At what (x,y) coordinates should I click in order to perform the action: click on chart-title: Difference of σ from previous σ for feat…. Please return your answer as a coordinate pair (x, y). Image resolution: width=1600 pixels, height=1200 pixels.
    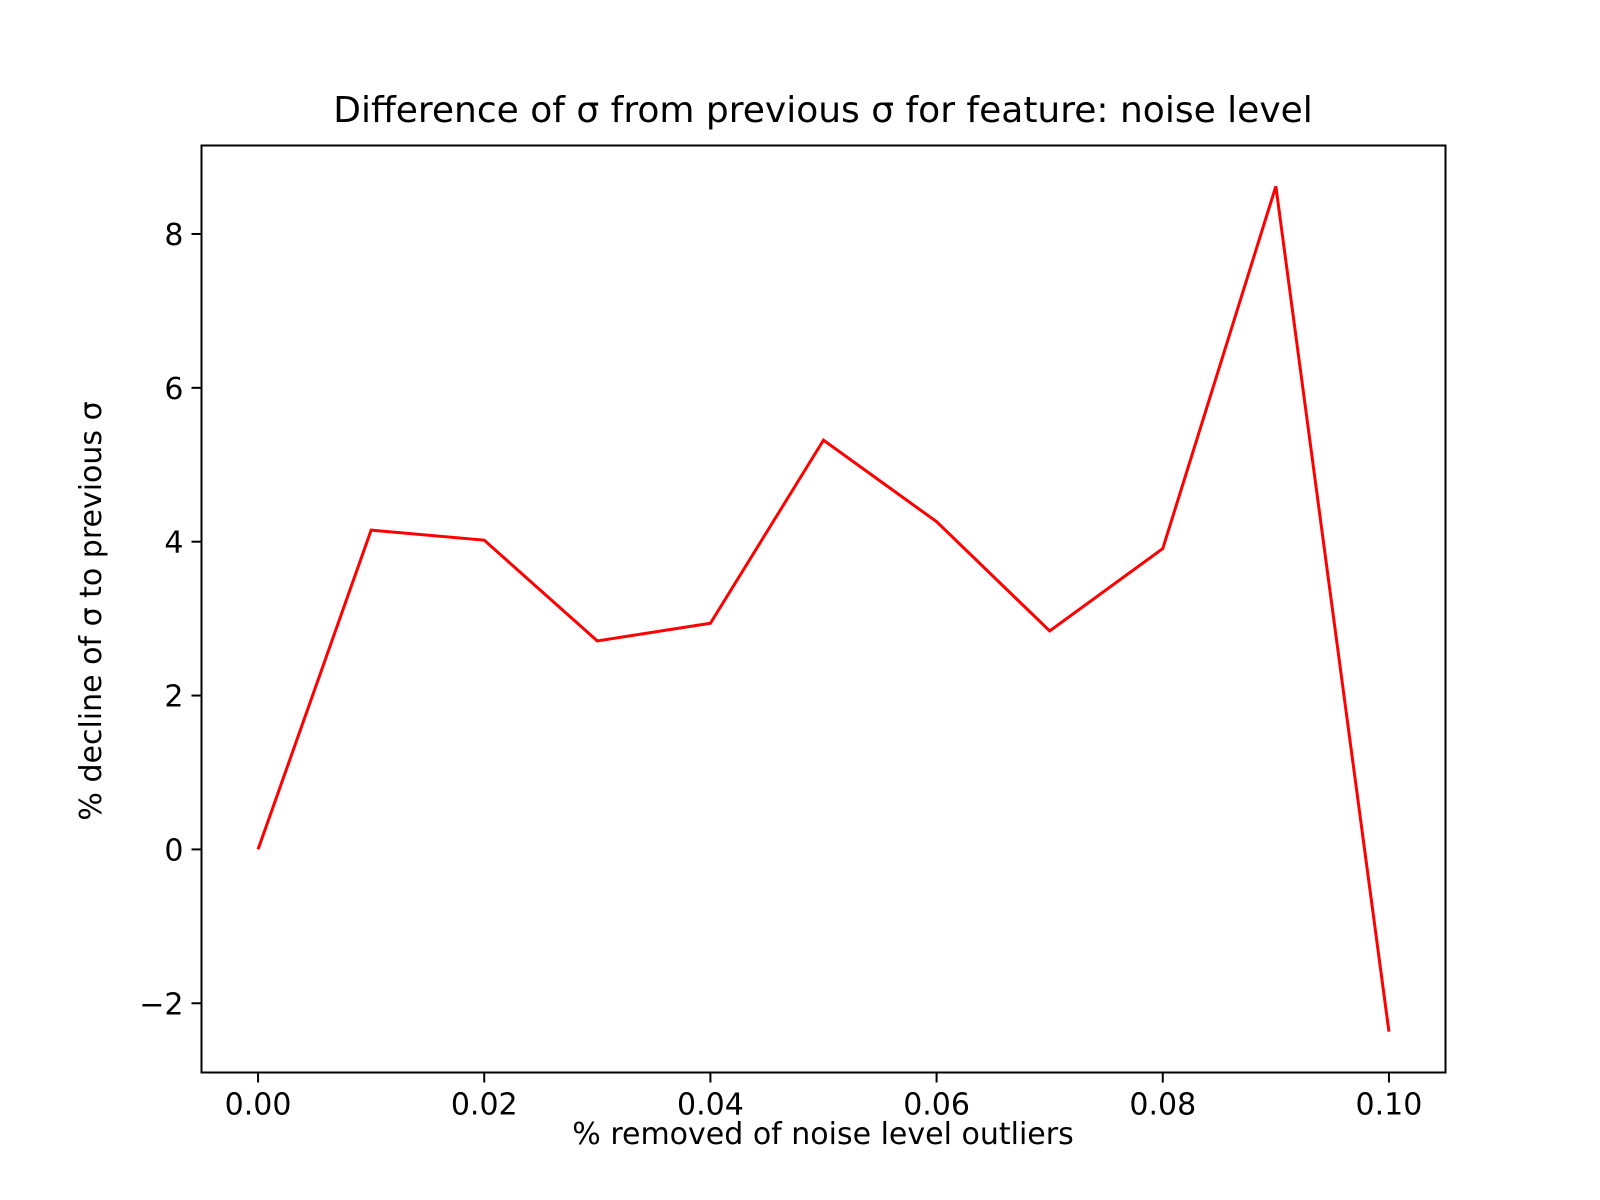
    Looking at the image, I should click on (823, 110).